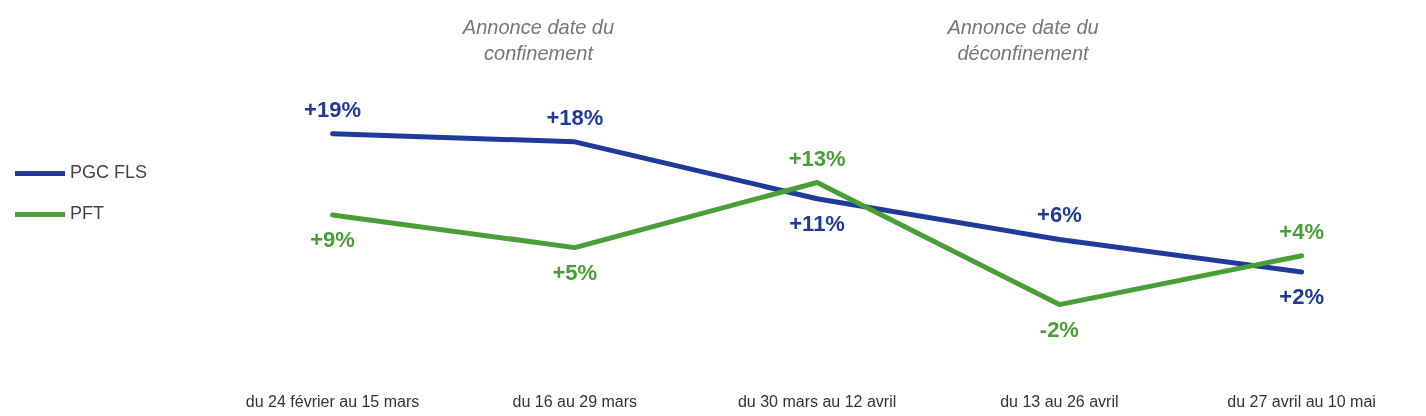 The height and width of the screenshot is (416, 1426). I want to click on data-label: +4%, so click(1301, 231).